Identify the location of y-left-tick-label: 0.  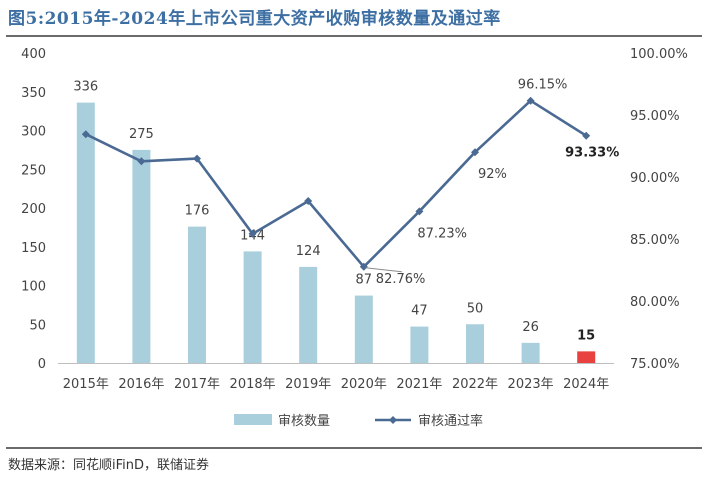
(42, 364).